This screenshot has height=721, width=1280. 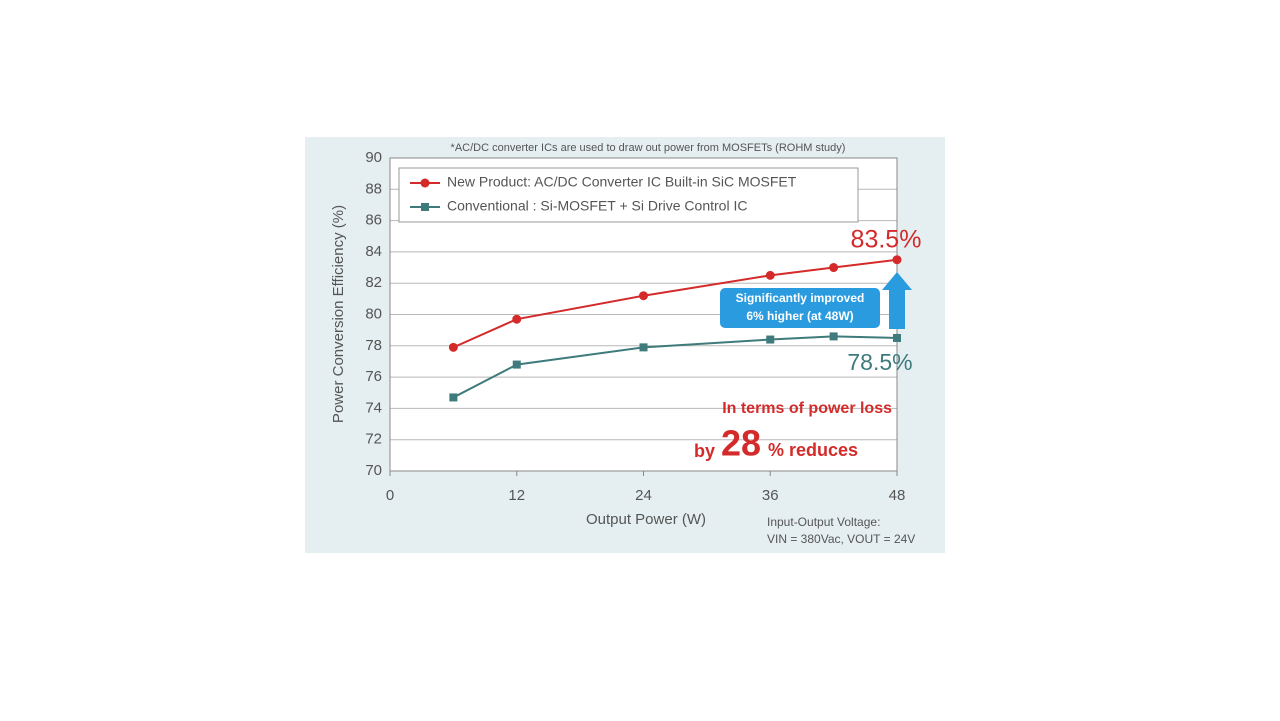 What do you see at coordinates (373, 470) in the screenshot?
I see `y-tick-label: 70` at bounding box center [373, 470].